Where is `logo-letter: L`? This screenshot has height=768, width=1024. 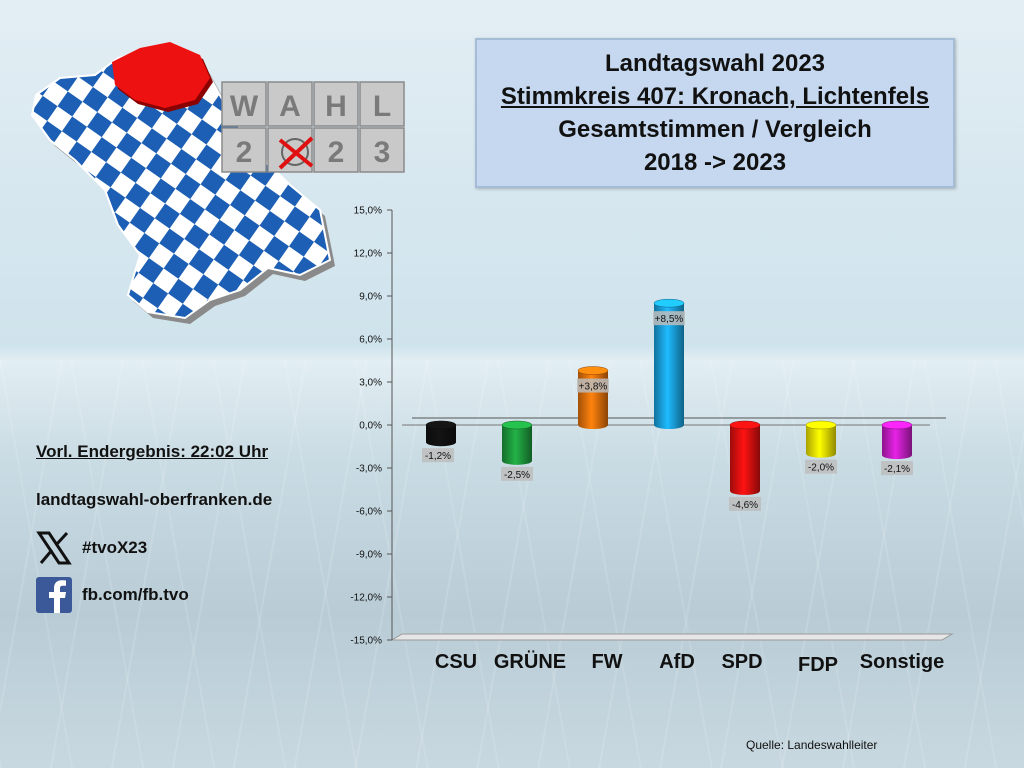
logo-letter: L is located at coordinates (382, 106).